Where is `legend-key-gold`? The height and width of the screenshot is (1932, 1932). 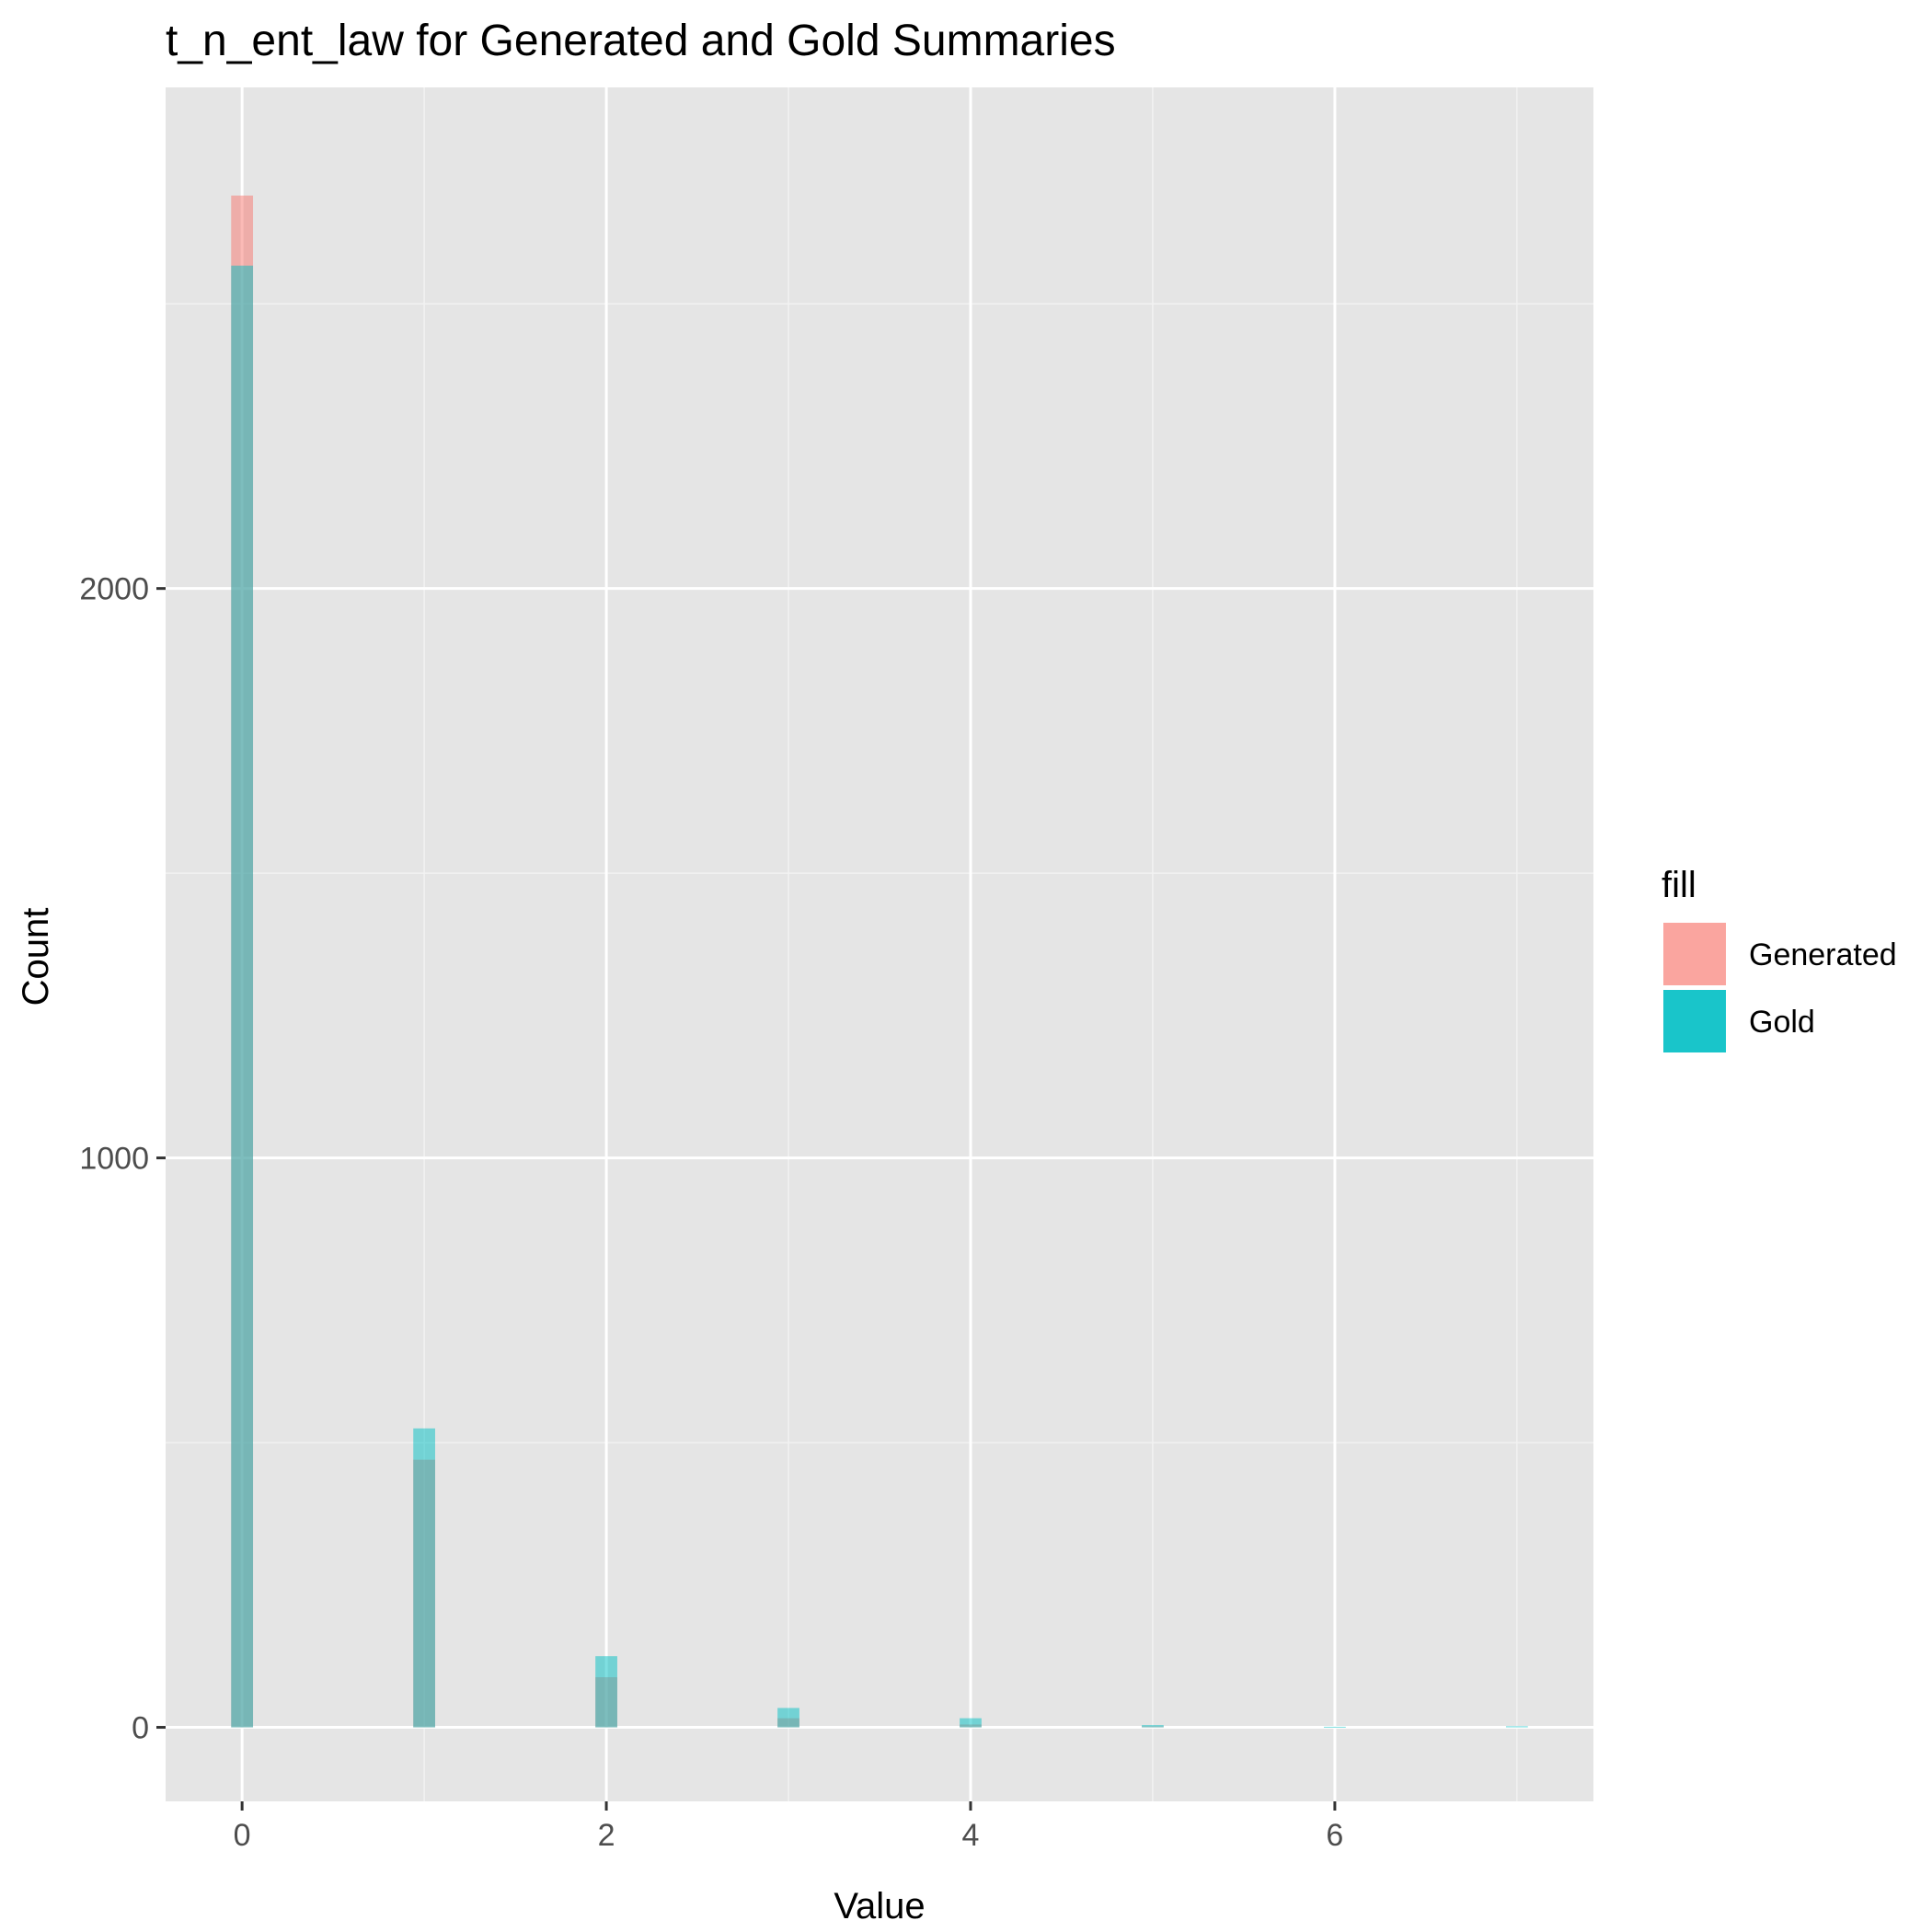 legend-key-gold is located at coordinates (1694, 1021).